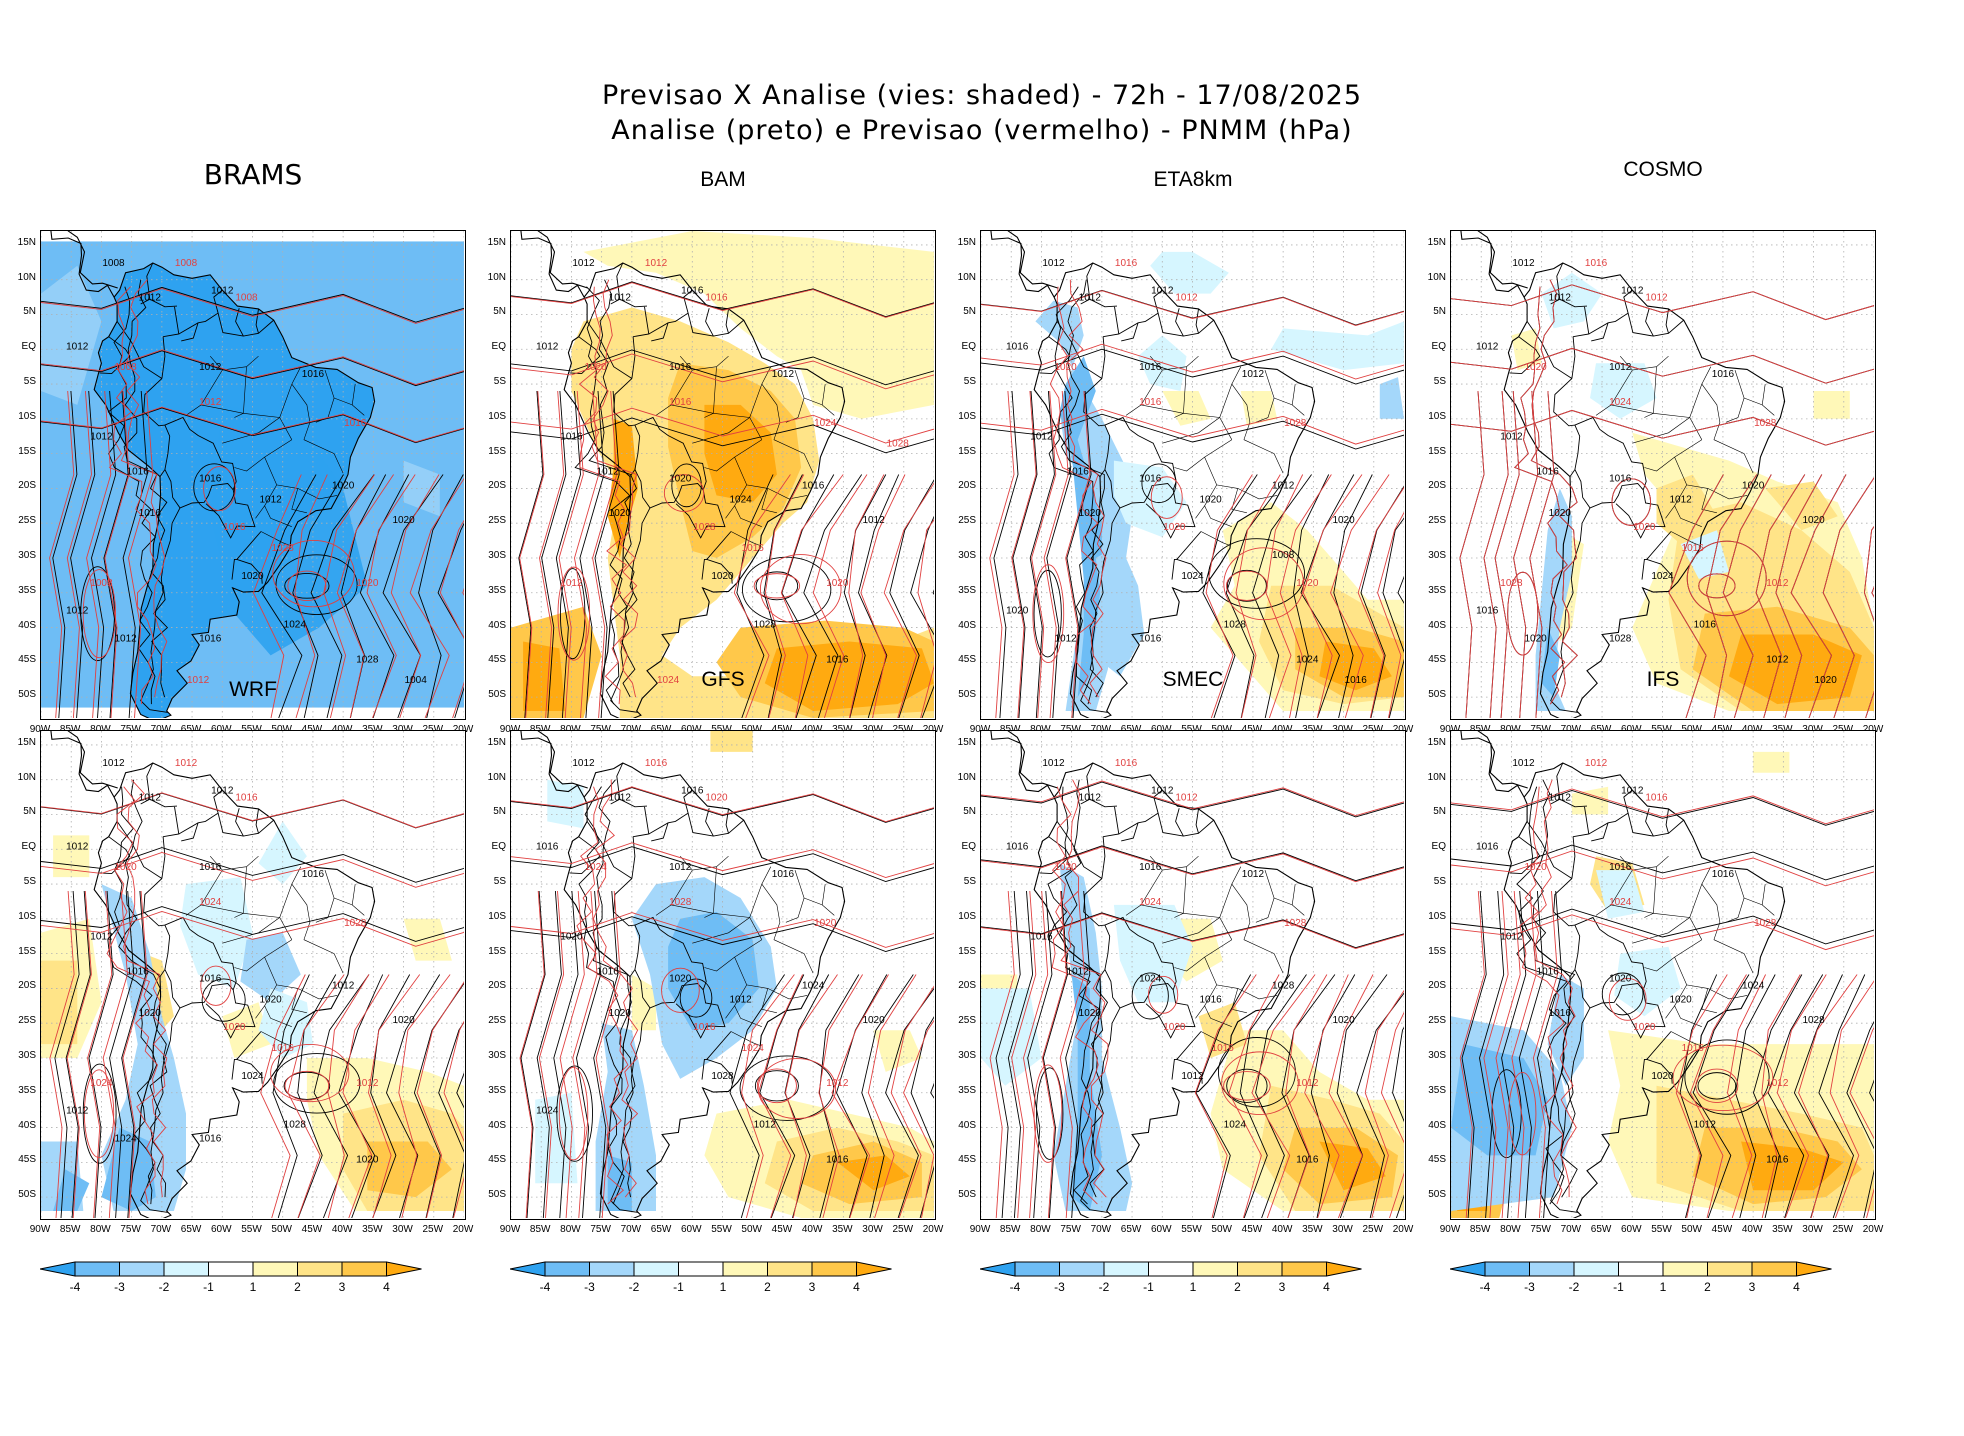 Image resolution: width=1964 pixels, height=1436 pixels. What do you see at coordinates (1437, 1160) in the screenshot?
I see `lat-tick-label: 45S` at bounding box center [1437, 1160].